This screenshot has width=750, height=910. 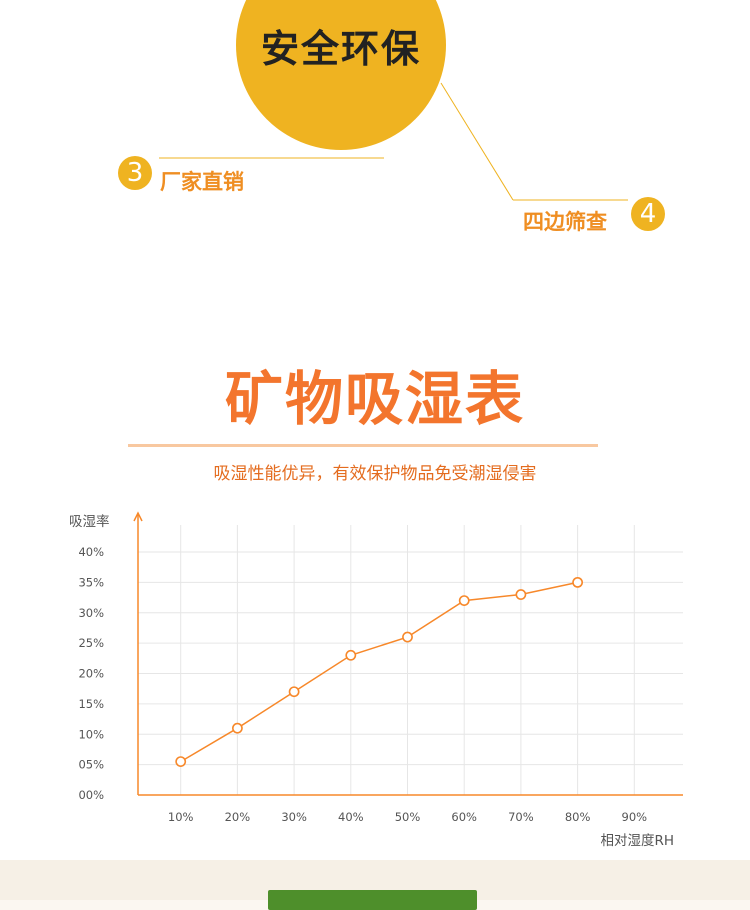 What do you see at coordinates (372, 900) in the screenshot?
I see `bottom-button` at bounding box center [372, 900].